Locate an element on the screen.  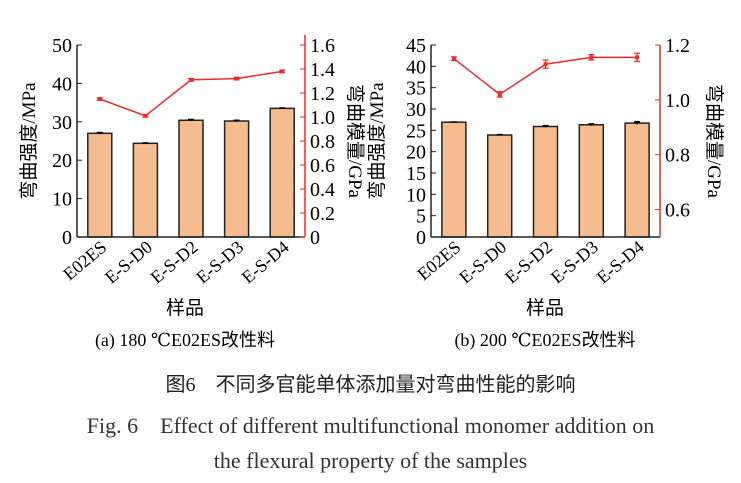
y-tick-label: 45 is located at coordinates (416, 46).